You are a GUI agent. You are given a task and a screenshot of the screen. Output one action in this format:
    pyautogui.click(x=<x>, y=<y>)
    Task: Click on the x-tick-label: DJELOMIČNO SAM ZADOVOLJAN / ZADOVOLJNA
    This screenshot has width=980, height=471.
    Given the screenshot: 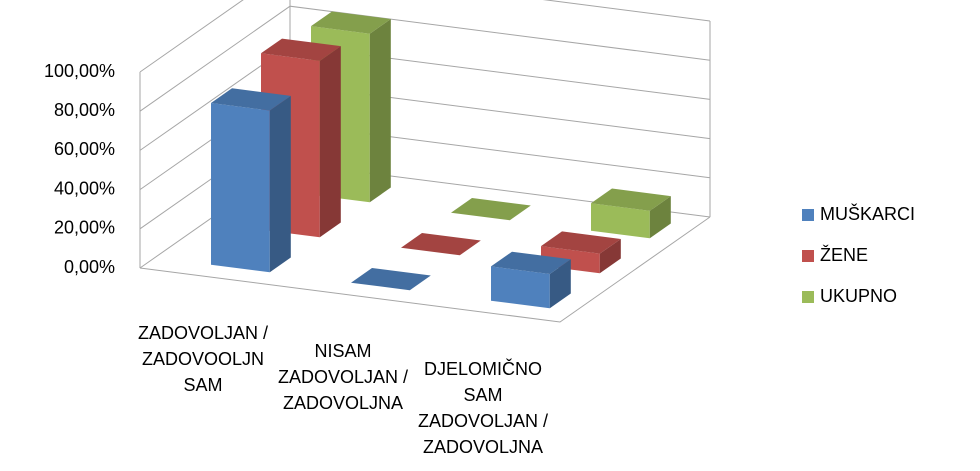 What is the action you would take?
    pyautogui.click(x=483, y=407)
    